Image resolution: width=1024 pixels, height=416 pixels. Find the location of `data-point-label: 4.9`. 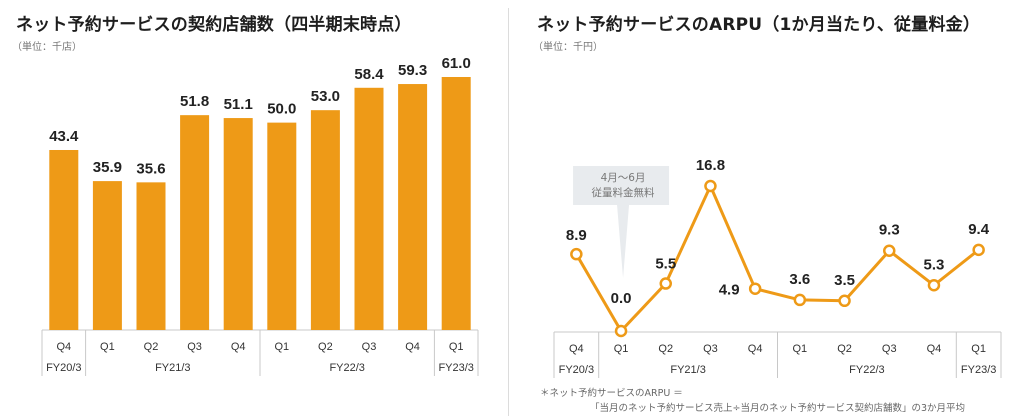

data-point-label: 4.9 is located at coordinates (729, 290).